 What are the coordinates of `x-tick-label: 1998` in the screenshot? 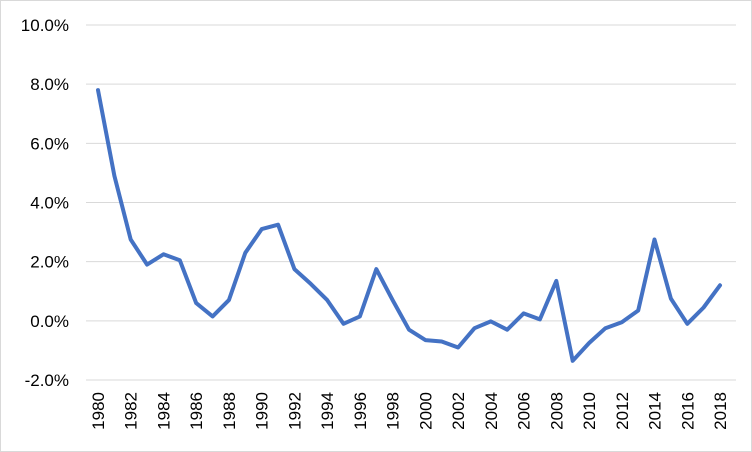 It's located at (393, 411).